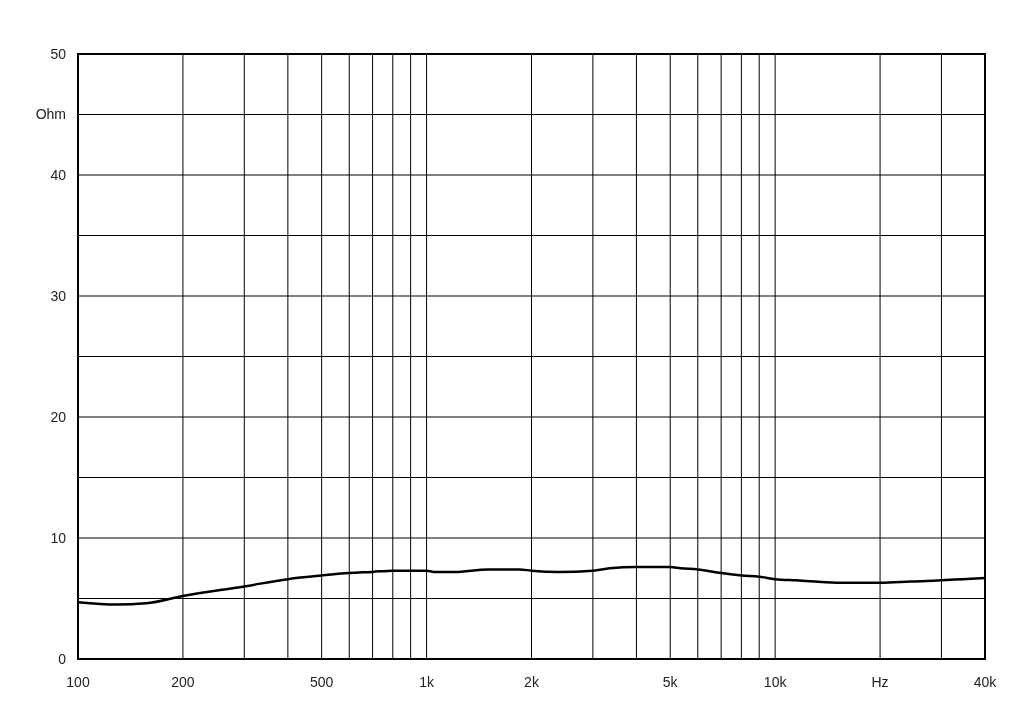 The height and width of the screenshot is (716, 1024). What do you see at coordinates (58, 537) in the screenshot?
I see `y-tick-label: 10` at bounding box center [58, 537].